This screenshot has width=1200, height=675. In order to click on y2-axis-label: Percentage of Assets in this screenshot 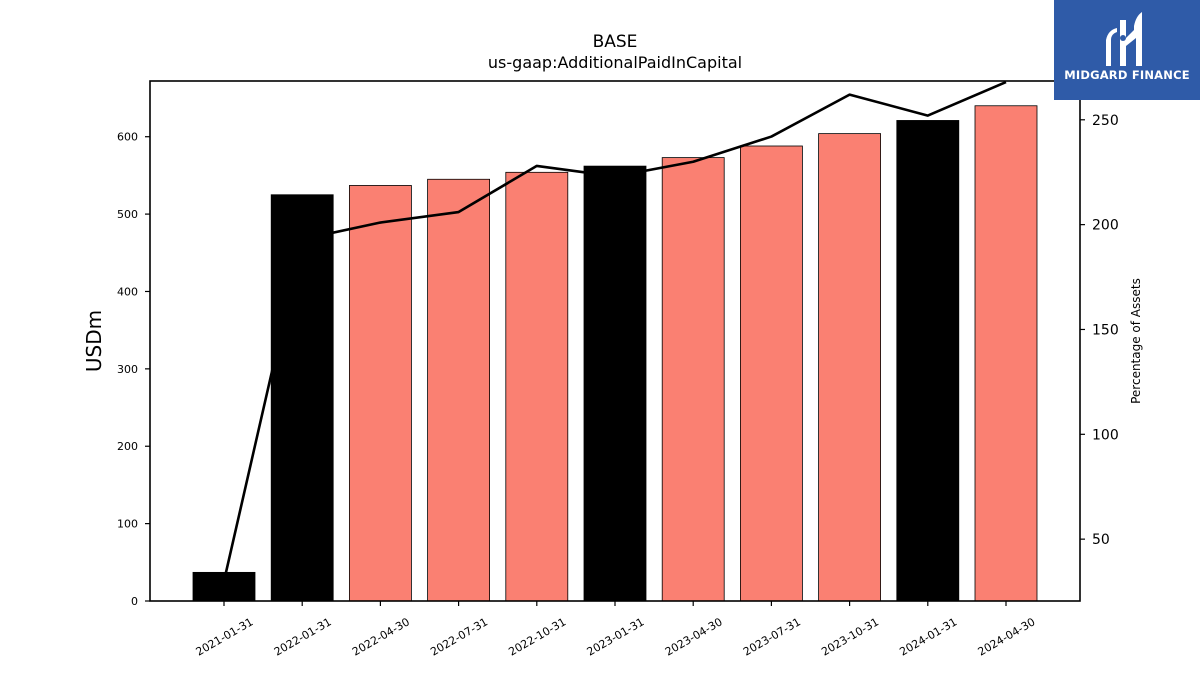, I will do `click(1136, 341)`.